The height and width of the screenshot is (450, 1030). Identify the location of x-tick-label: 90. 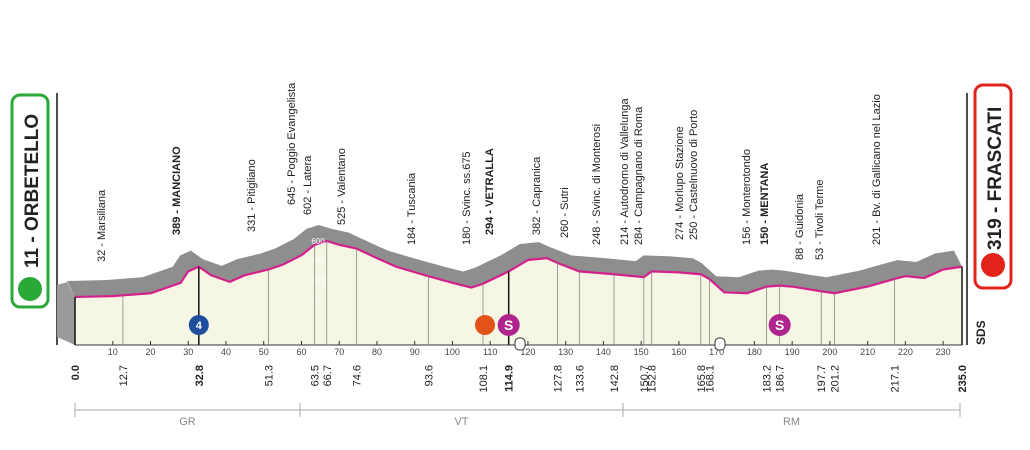
(415, 352).